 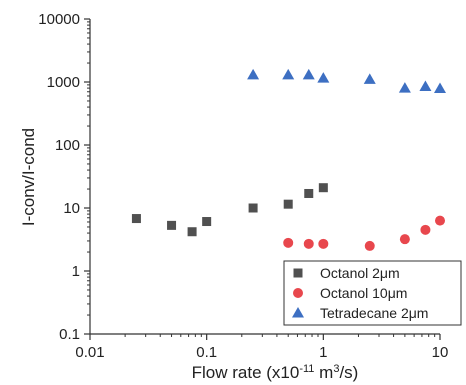 What do you see at coordinates (261, 347) in the screenshot?
I see `x-axis-ticks: 0.01 0.1 1 10` at bounding box center [261, 347].